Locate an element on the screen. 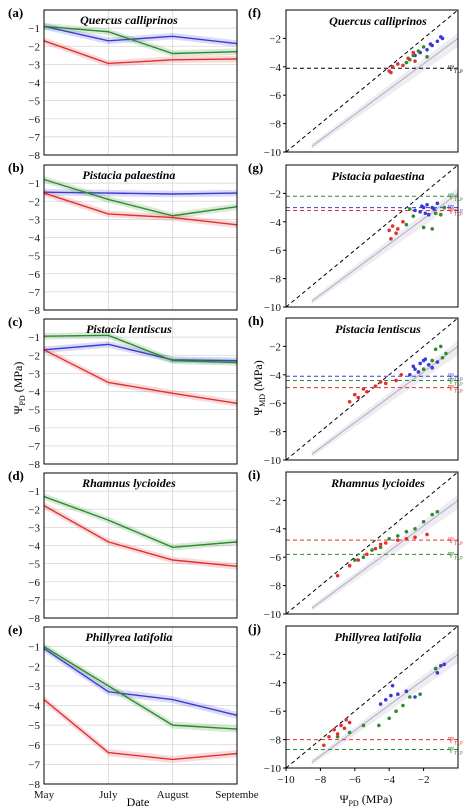  panel-title: Pistacia palaestina is located at coordinates (128, 175).